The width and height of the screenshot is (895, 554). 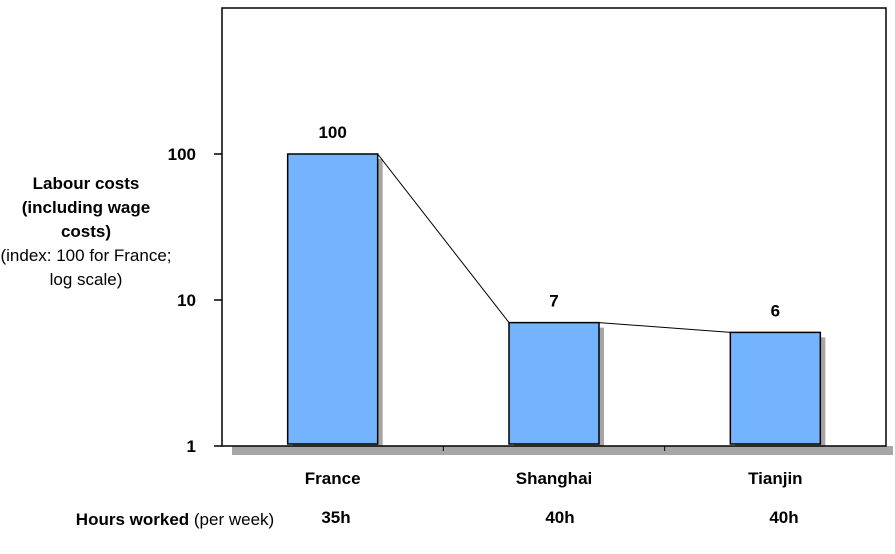 What do you see at coordinates (775, 388) in the screenshot?
I see `bar-tianjin` at bounding box center [775, 388].